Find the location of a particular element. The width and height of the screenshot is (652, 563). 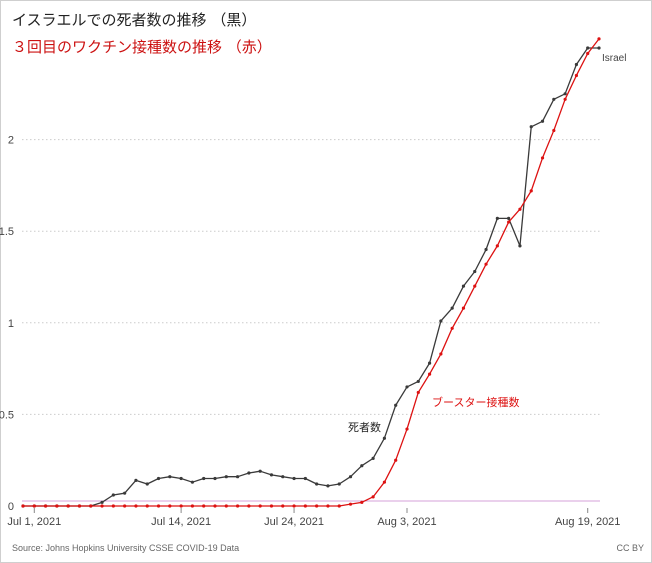

series-label-boosters: ブースター接種数 is located at coordinates (475, 402).